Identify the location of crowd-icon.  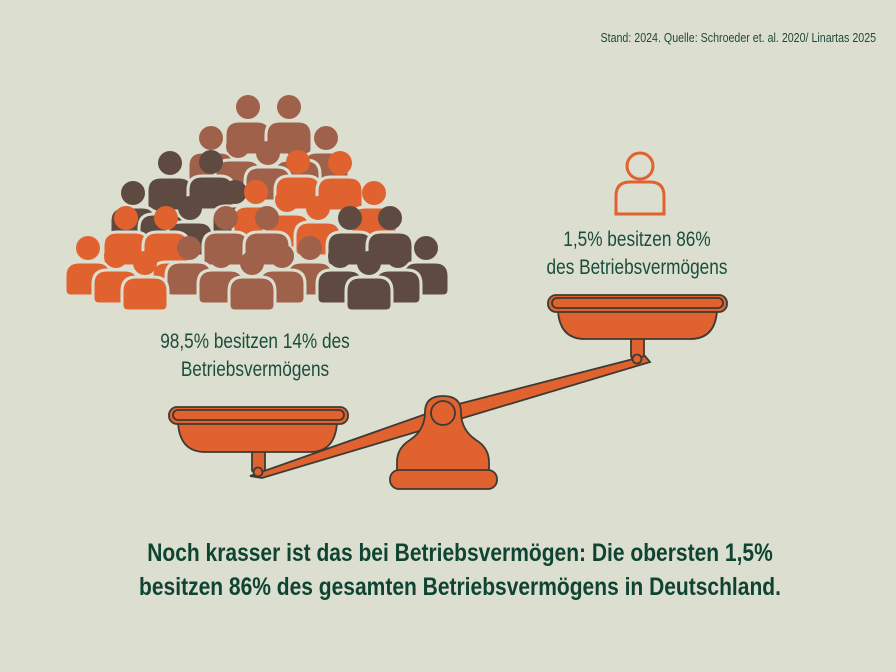
(257, 204).